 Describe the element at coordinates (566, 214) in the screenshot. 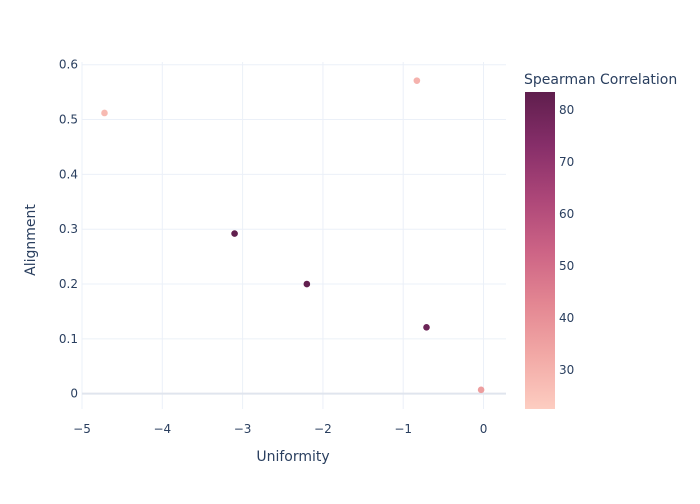

I see `colorbar-tick-label: 60` at that location.